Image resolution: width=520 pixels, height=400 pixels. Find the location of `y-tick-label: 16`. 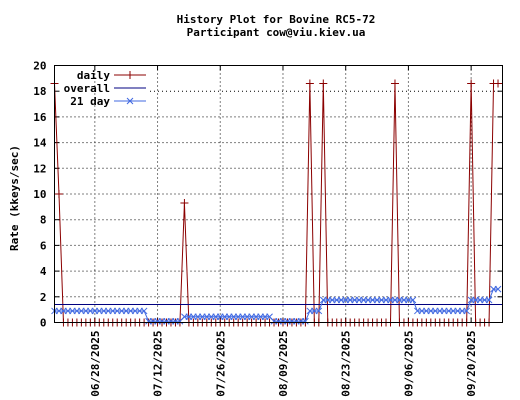

y-tick-label: 16 is located at coordinates (40, 117).